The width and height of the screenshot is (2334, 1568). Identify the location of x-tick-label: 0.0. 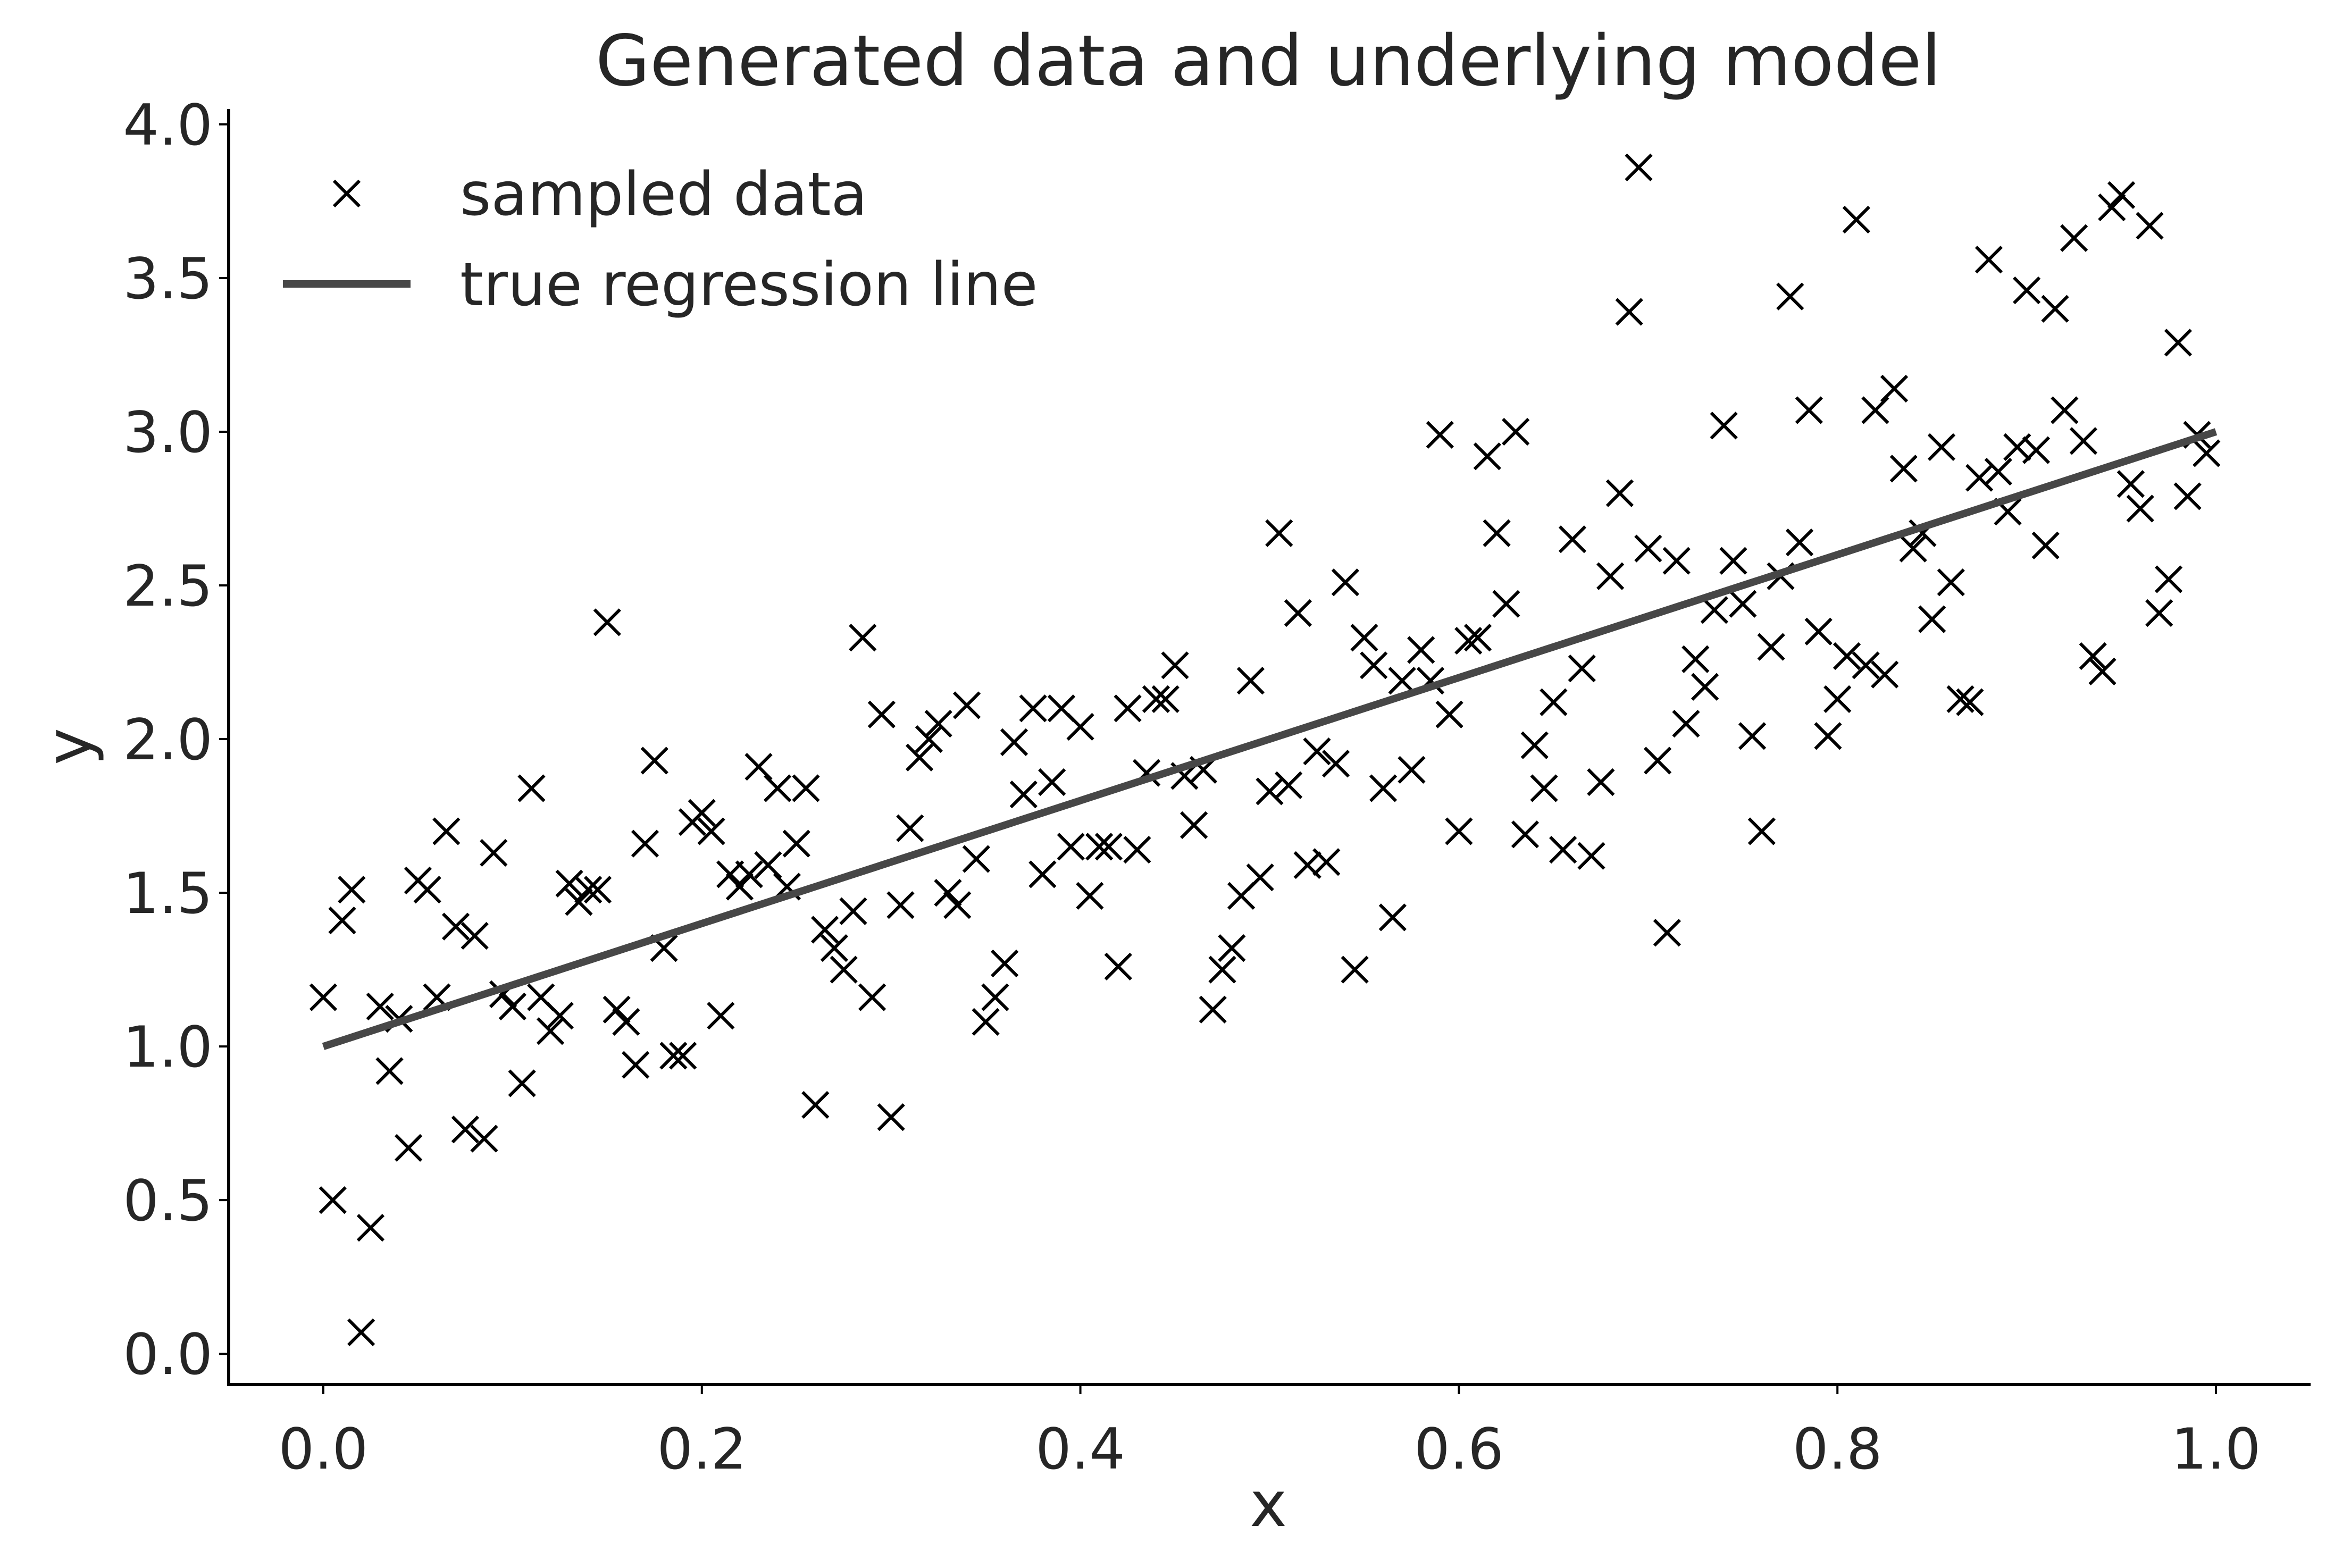
(324, 1449).